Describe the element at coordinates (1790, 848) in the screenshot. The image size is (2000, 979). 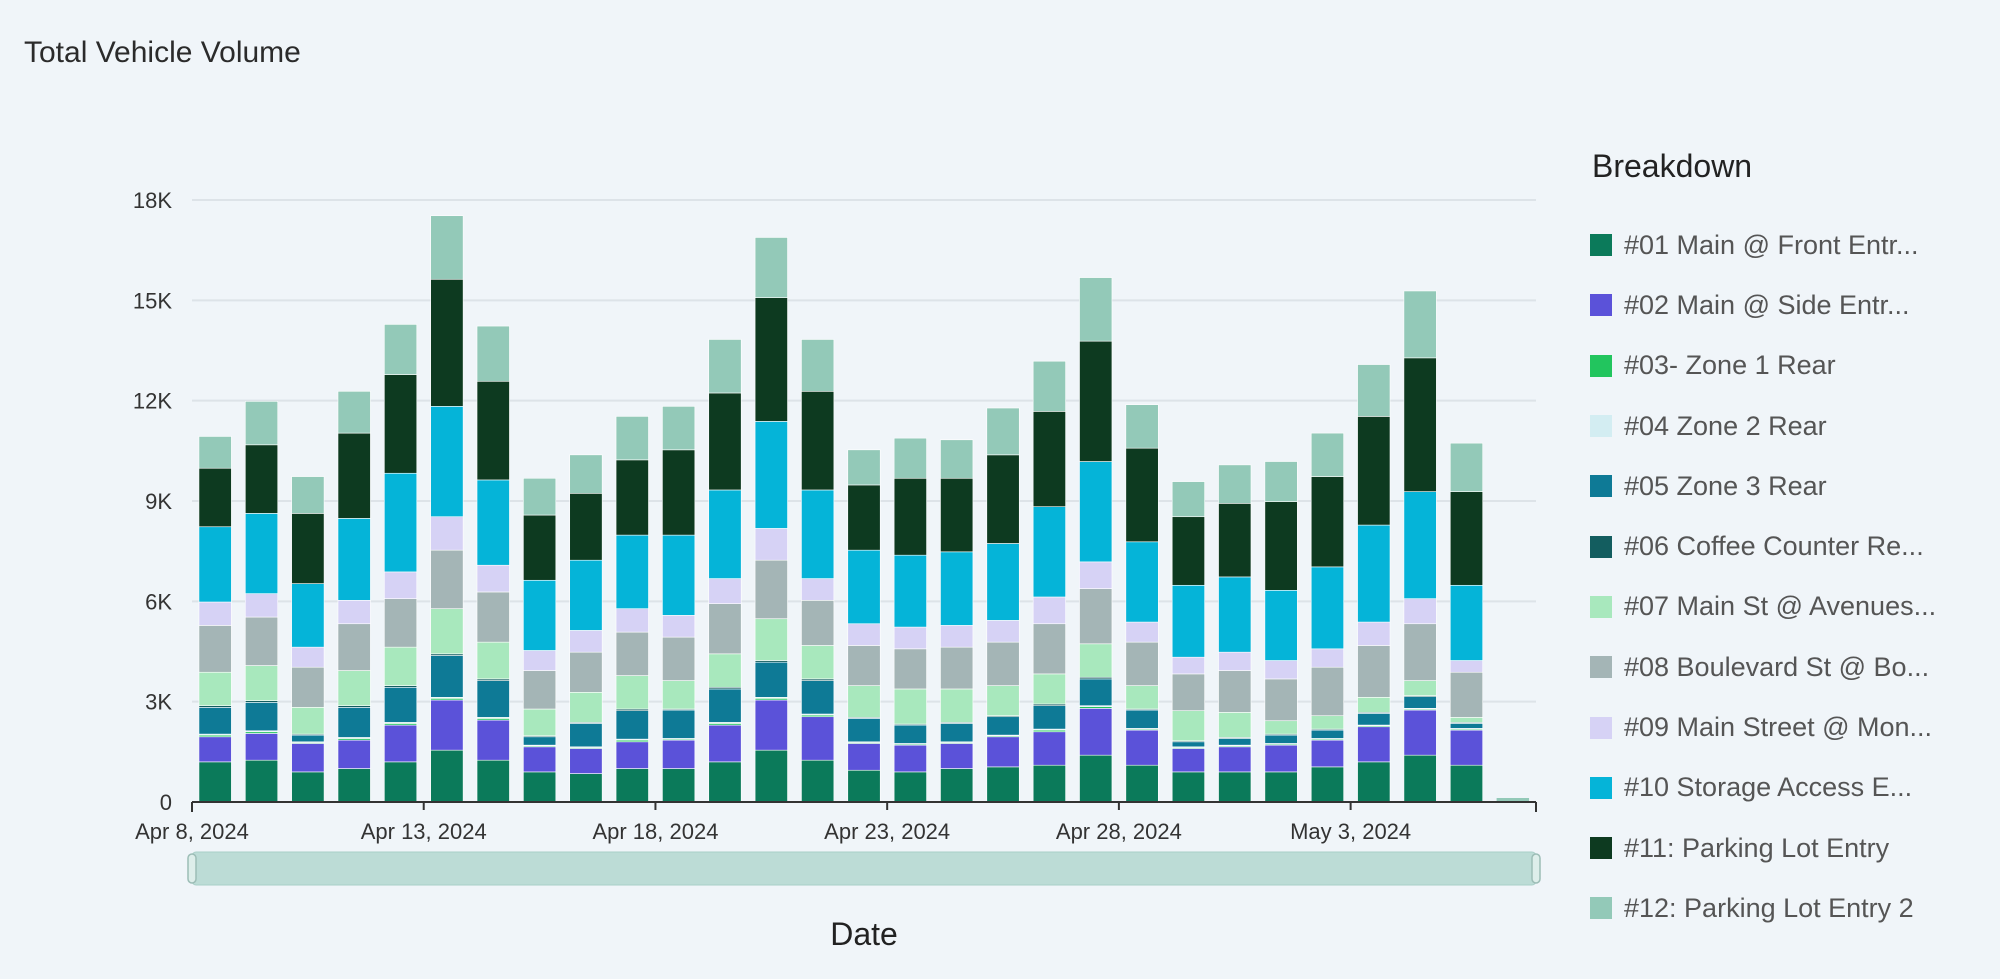
I see `legend-item: #11: Parking Lot Entry` at that location.